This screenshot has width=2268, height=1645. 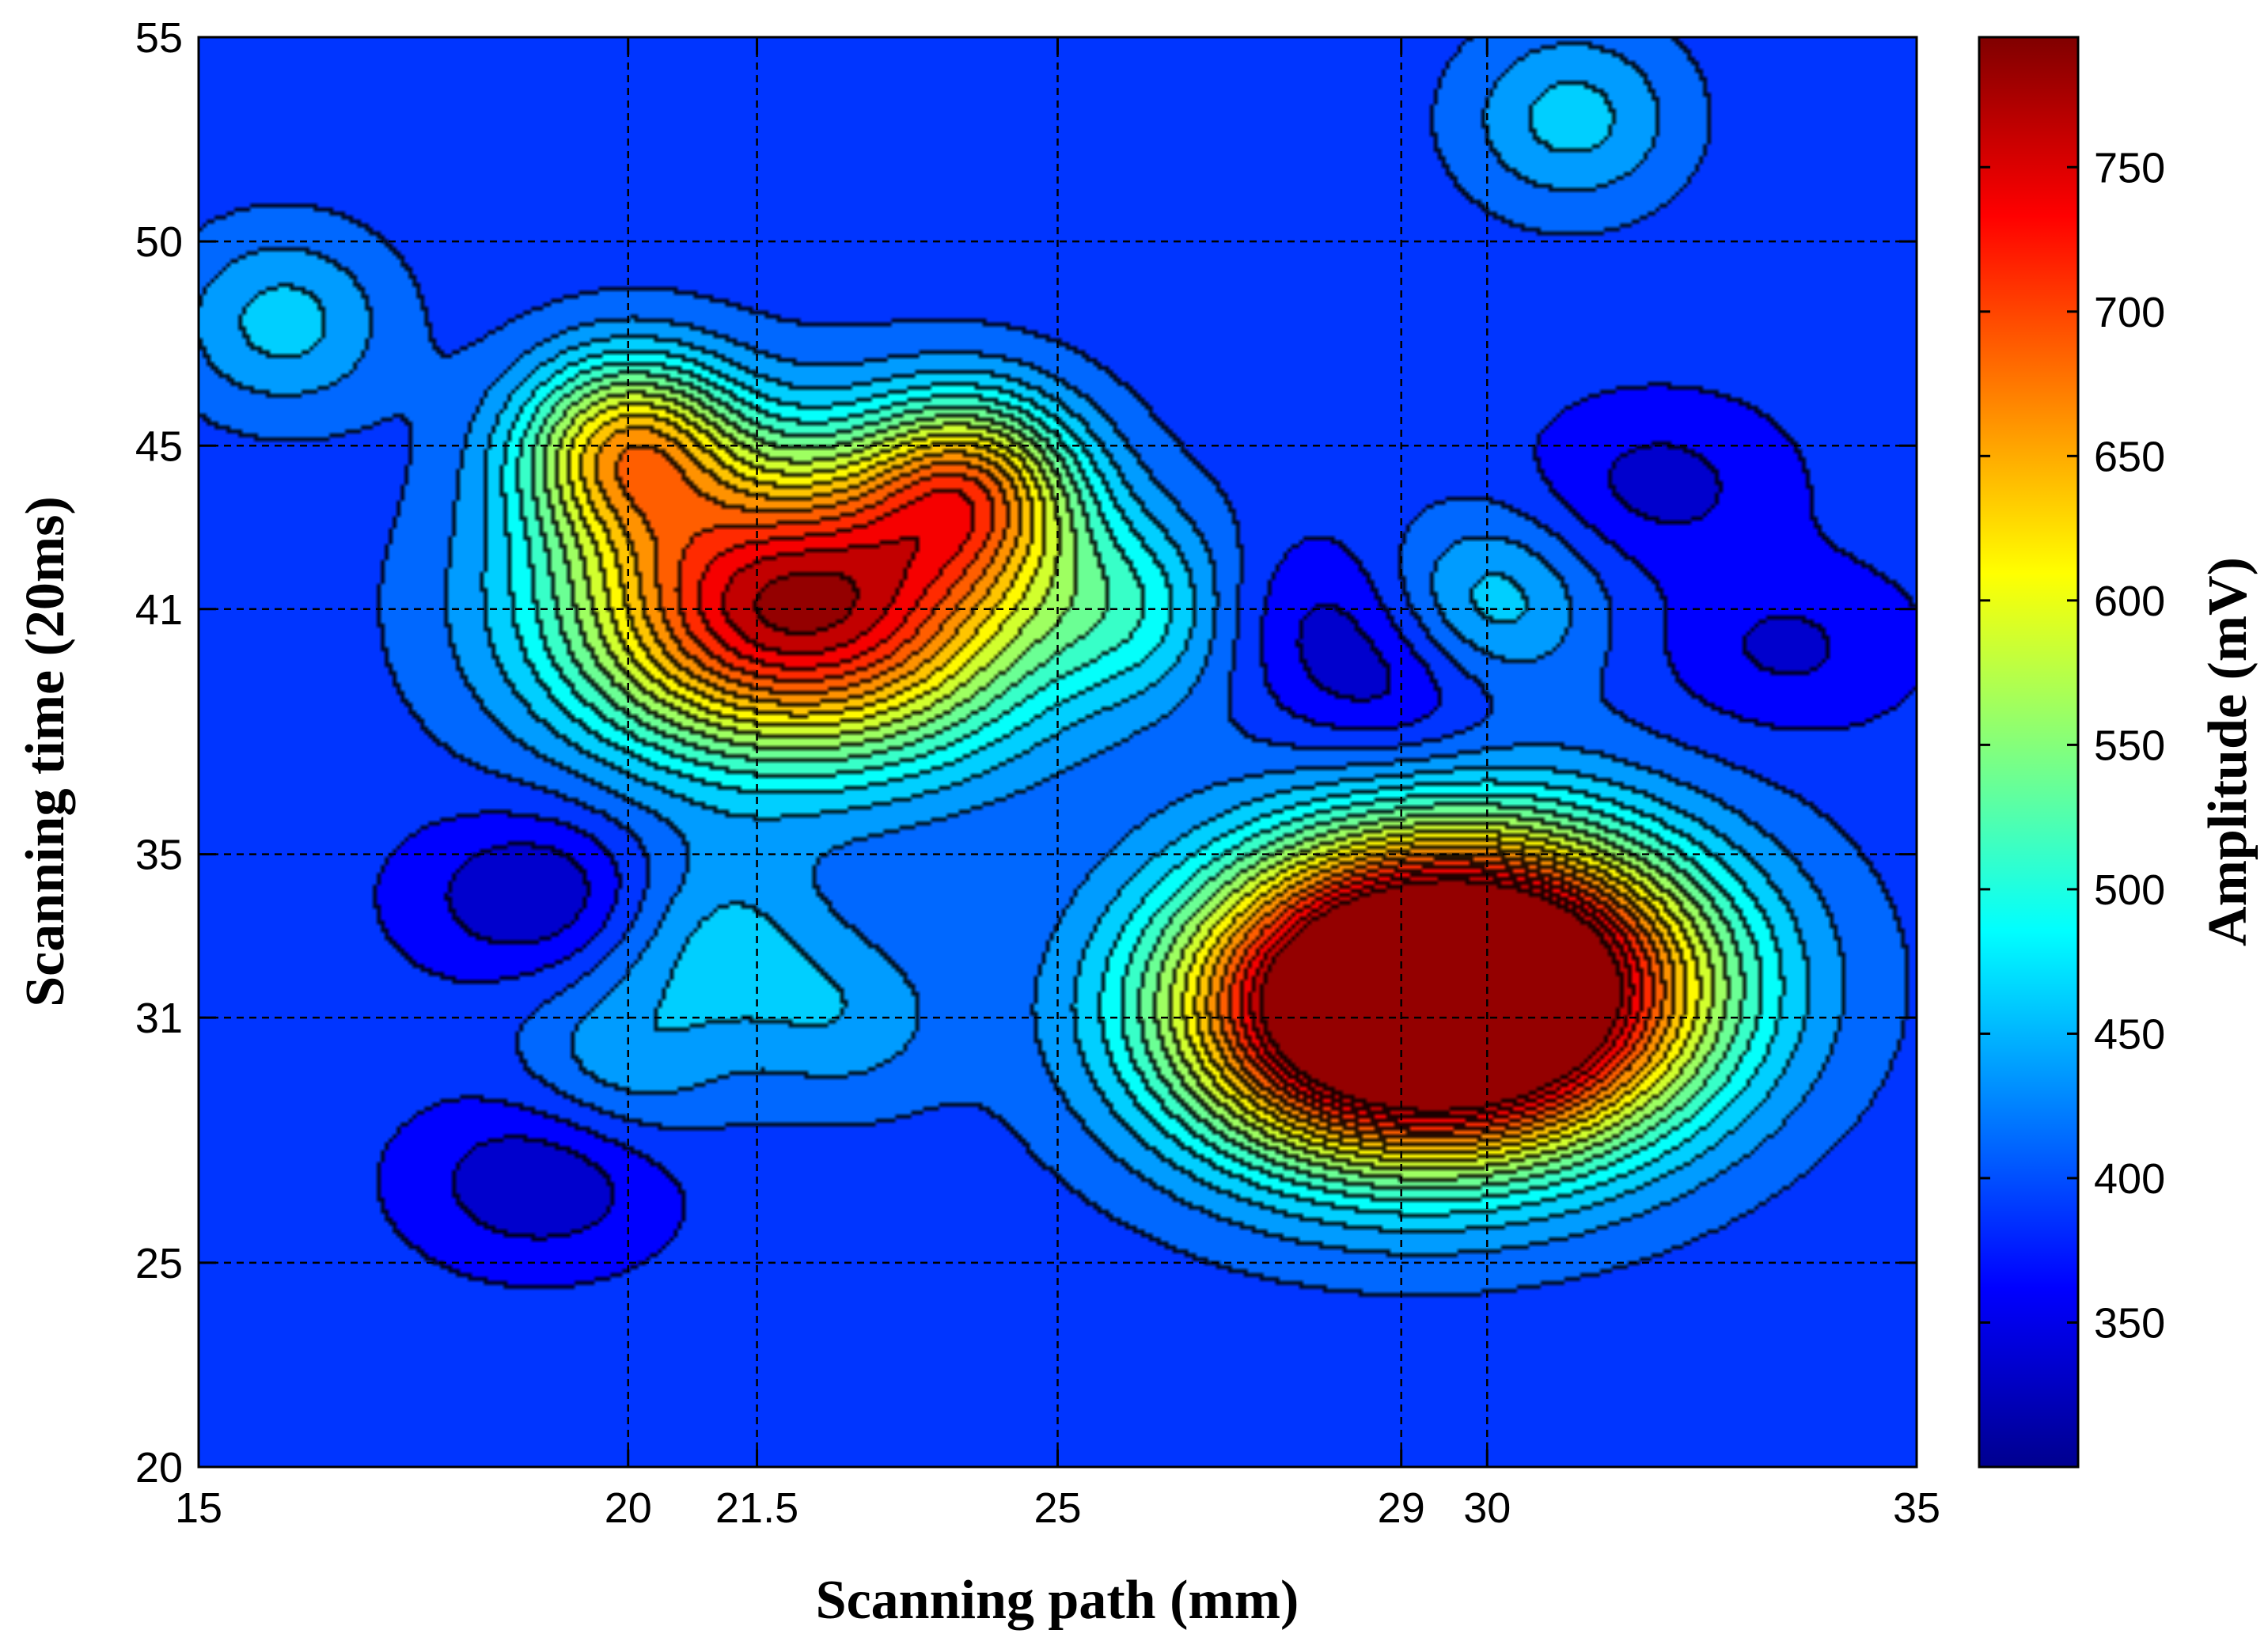 I want to click on colorbar-tick-label: 750, so click(x=2129, y=167).